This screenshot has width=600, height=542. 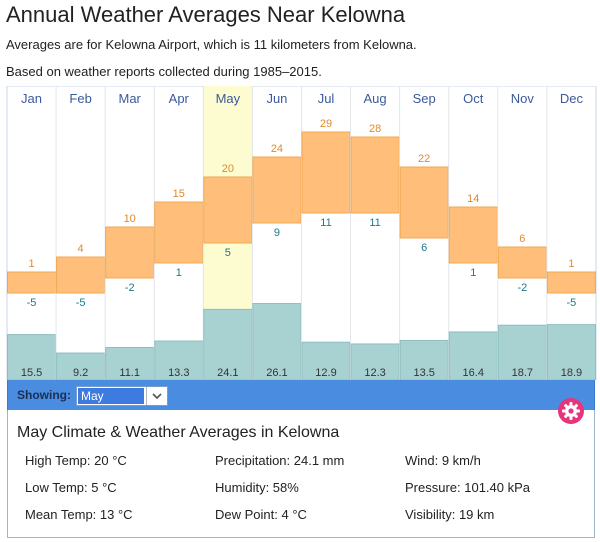 I want to click on precip-value-label: 15.5, so click(x=31, y=373).